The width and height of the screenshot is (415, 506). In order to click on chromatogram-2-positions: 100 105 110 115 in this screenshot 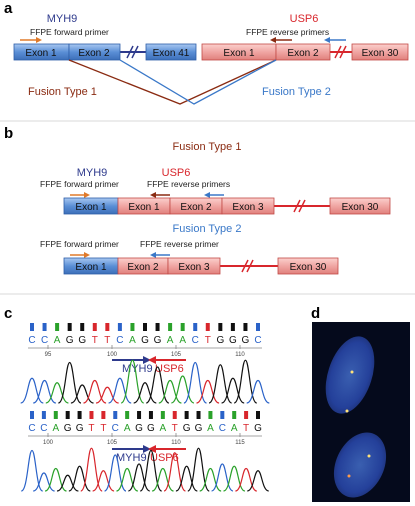, I will do `click(144, 439)`.